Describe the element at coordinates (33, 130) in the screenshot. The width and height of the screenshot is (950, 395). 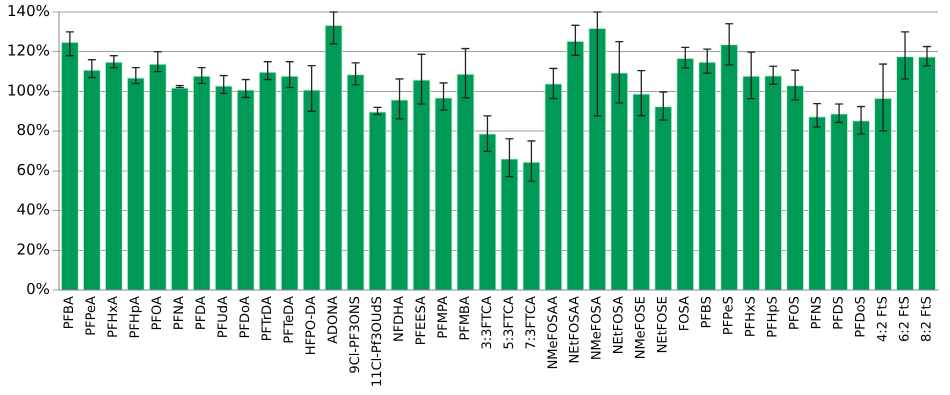
I see `y-tick-label: 80%` at that location.